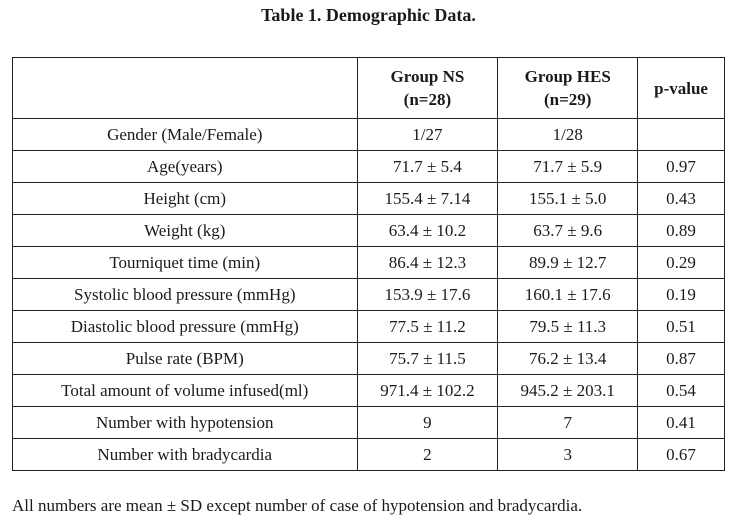 The height and width of the screenshot is (524, 737). What do you see at coordinates (427, 99) in the screenshot?
I see `header-group-ns-count: (n=28)` at bounding box center [427, 99].